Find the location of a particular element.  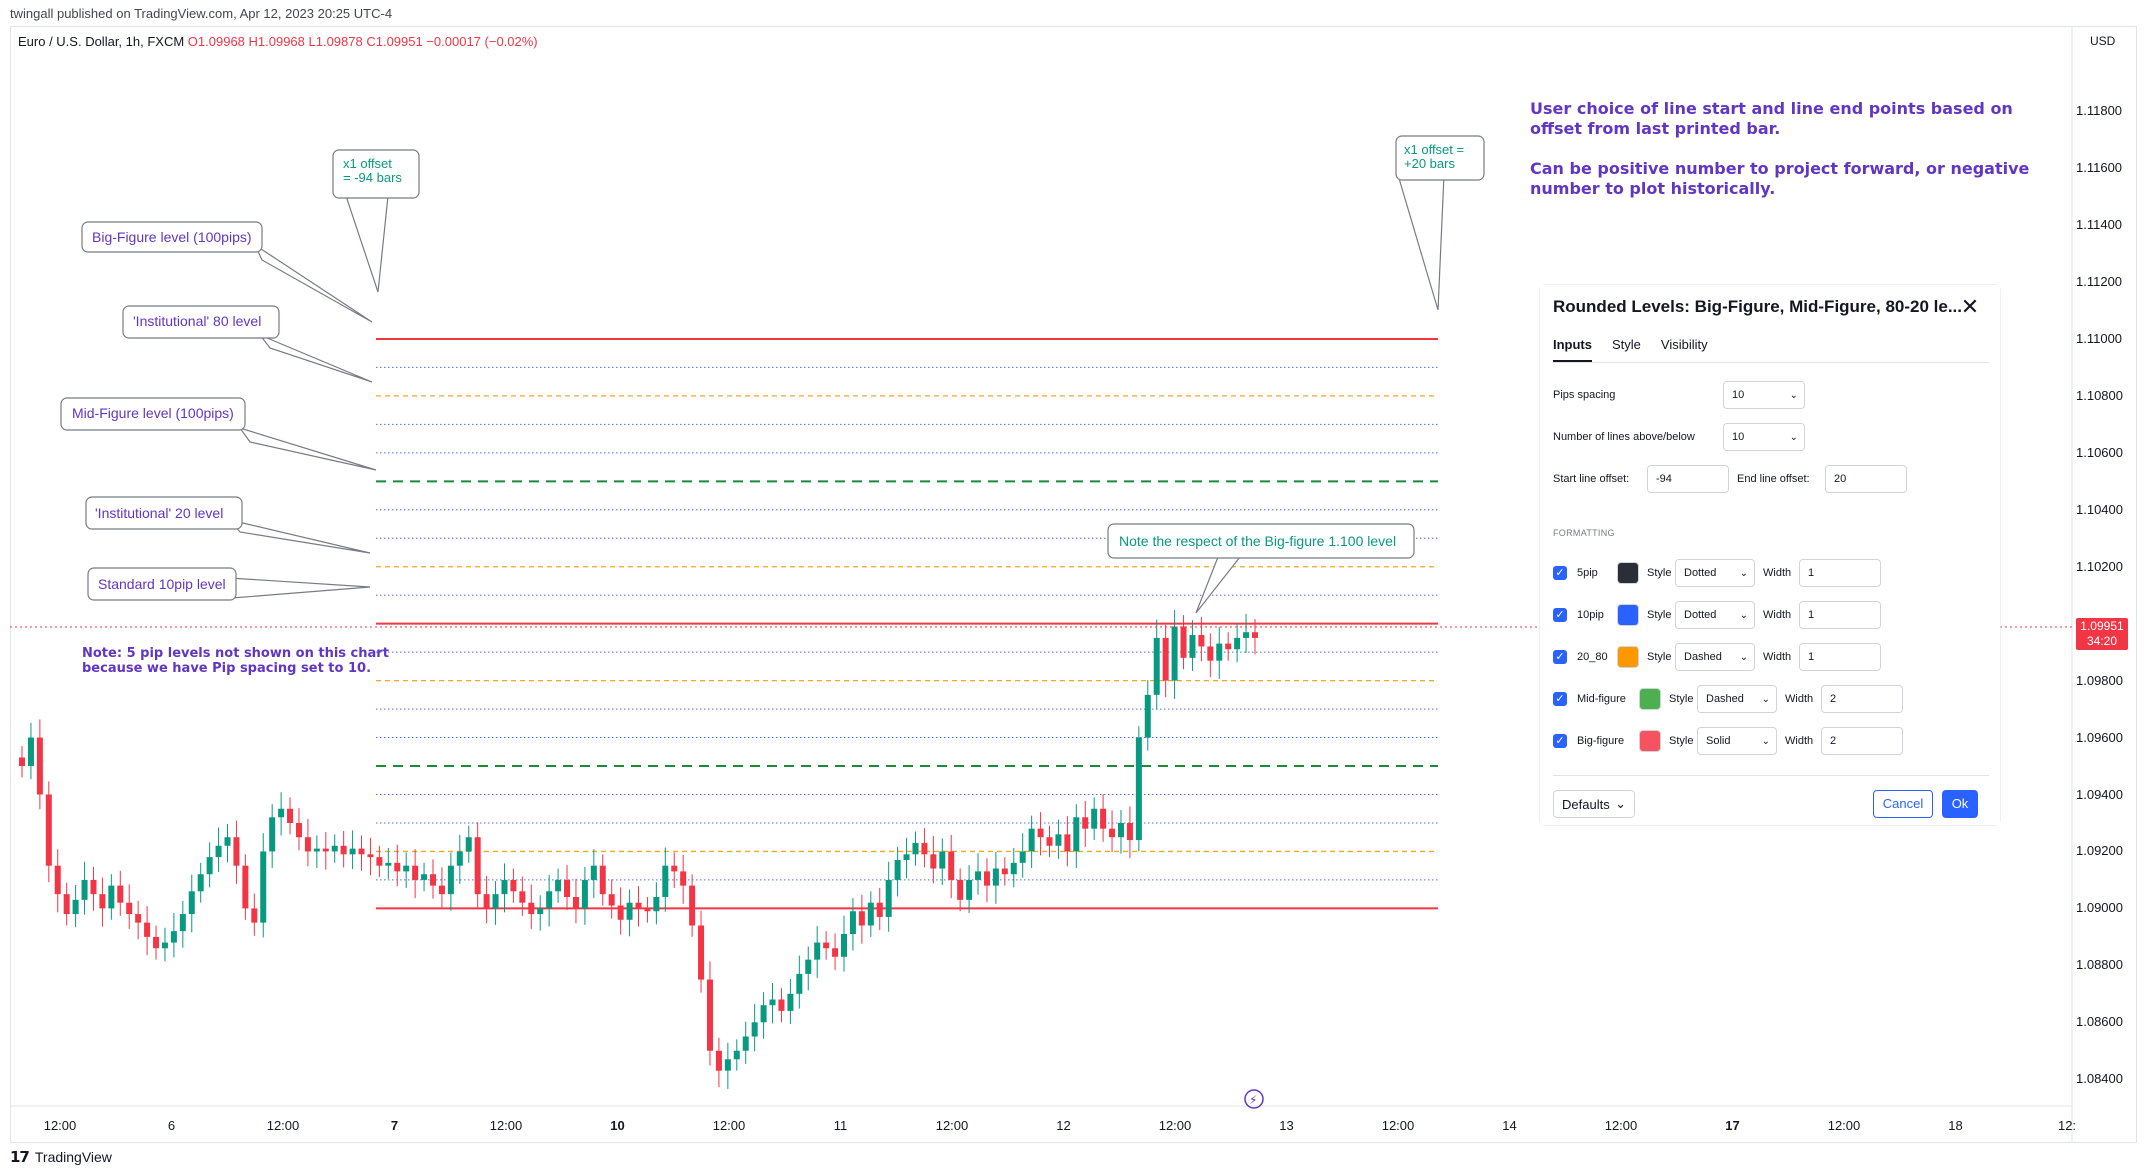

format-row-big-figure: ✓ Big-figure Style Solid ⌄ Width 2 is located at coordinates (1728, 741).